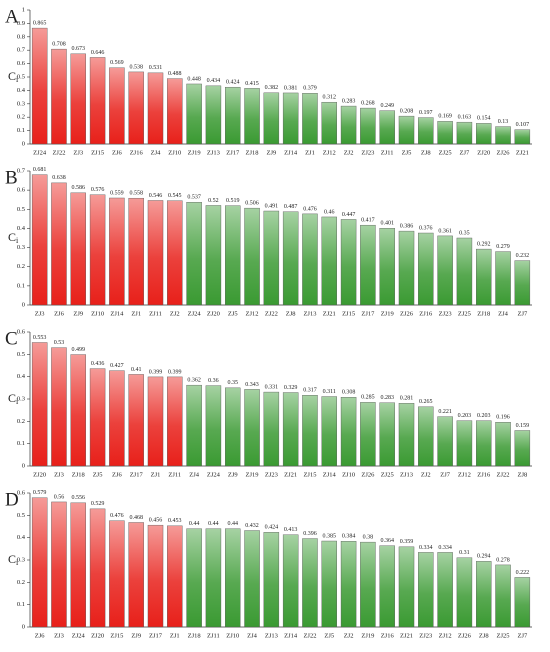 Image resolution: width=550 pixels, height=652 pixels. Describe the element at coordinates (79, 350) in the screenshot. I see `value-label: 0.499` at that location.